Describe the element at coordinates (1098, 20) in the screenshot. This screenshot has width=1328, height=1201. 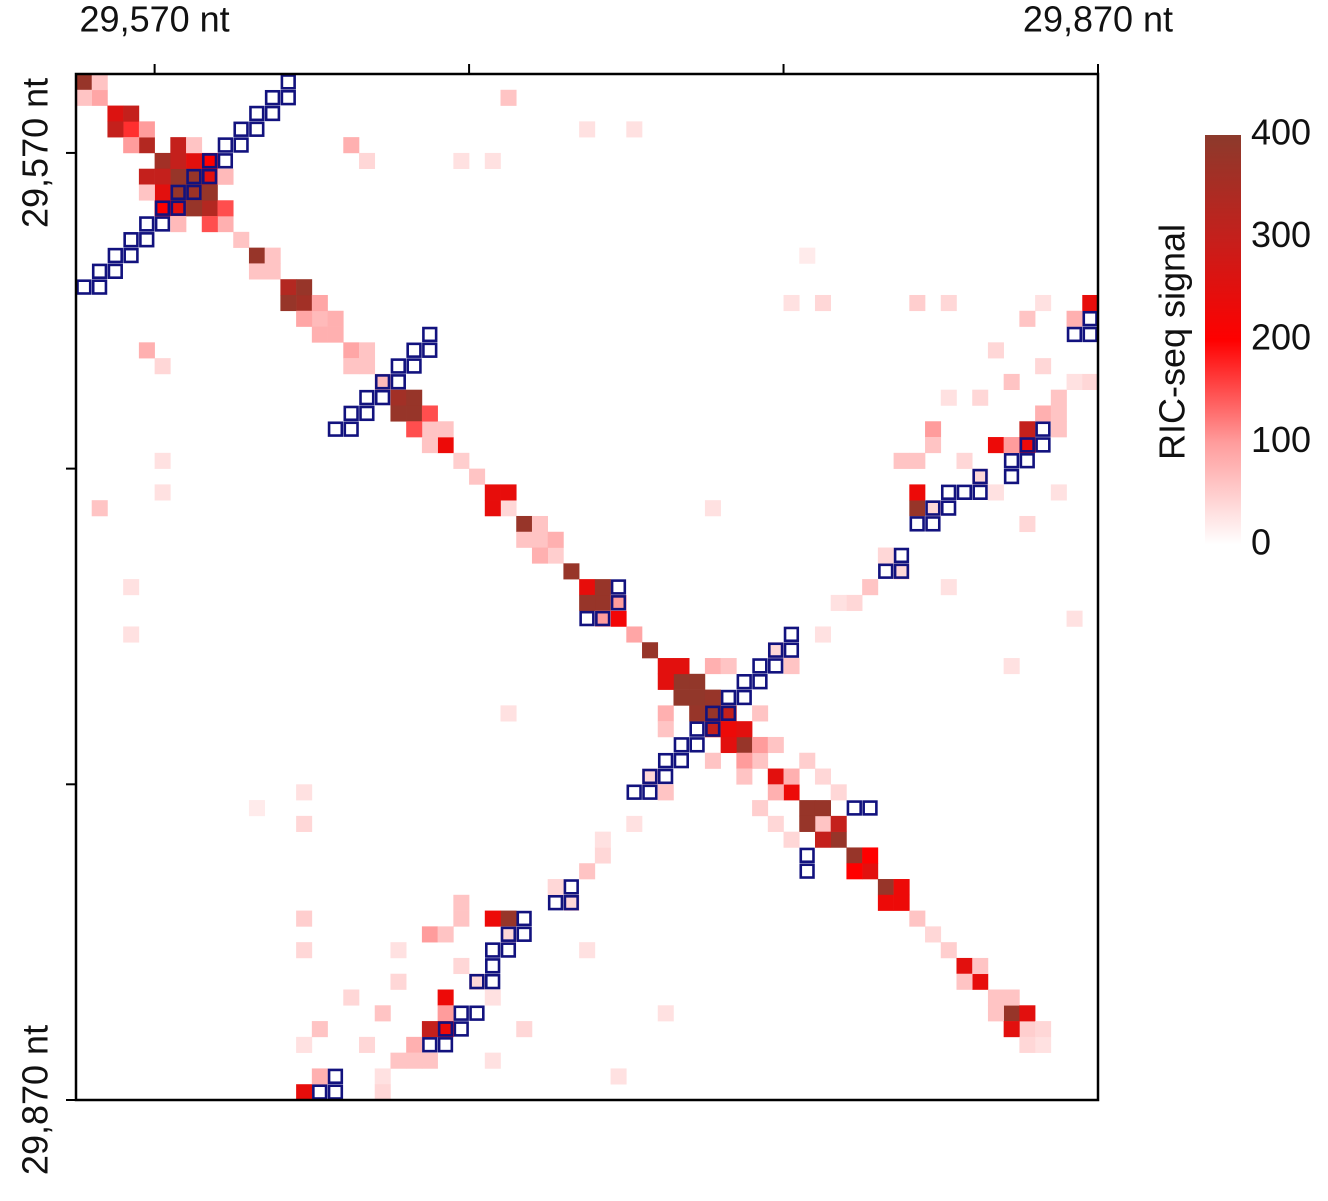
I see `x-tick-label: 29,870 nt` at that location.